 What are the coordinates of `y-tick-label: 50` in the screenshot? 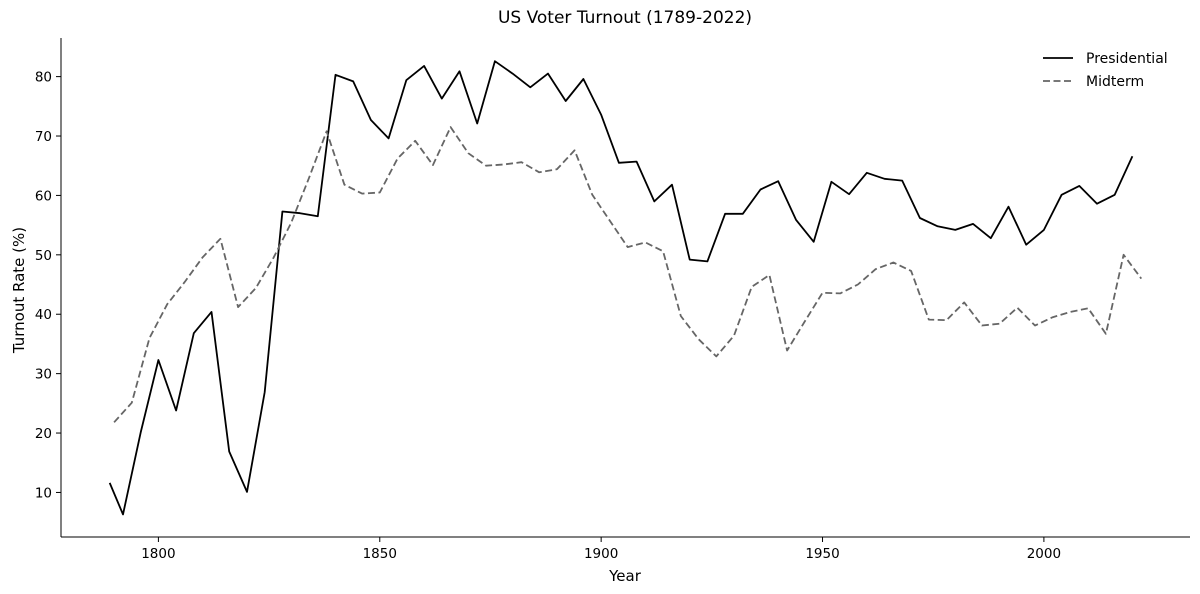 It's located at (43, 256).